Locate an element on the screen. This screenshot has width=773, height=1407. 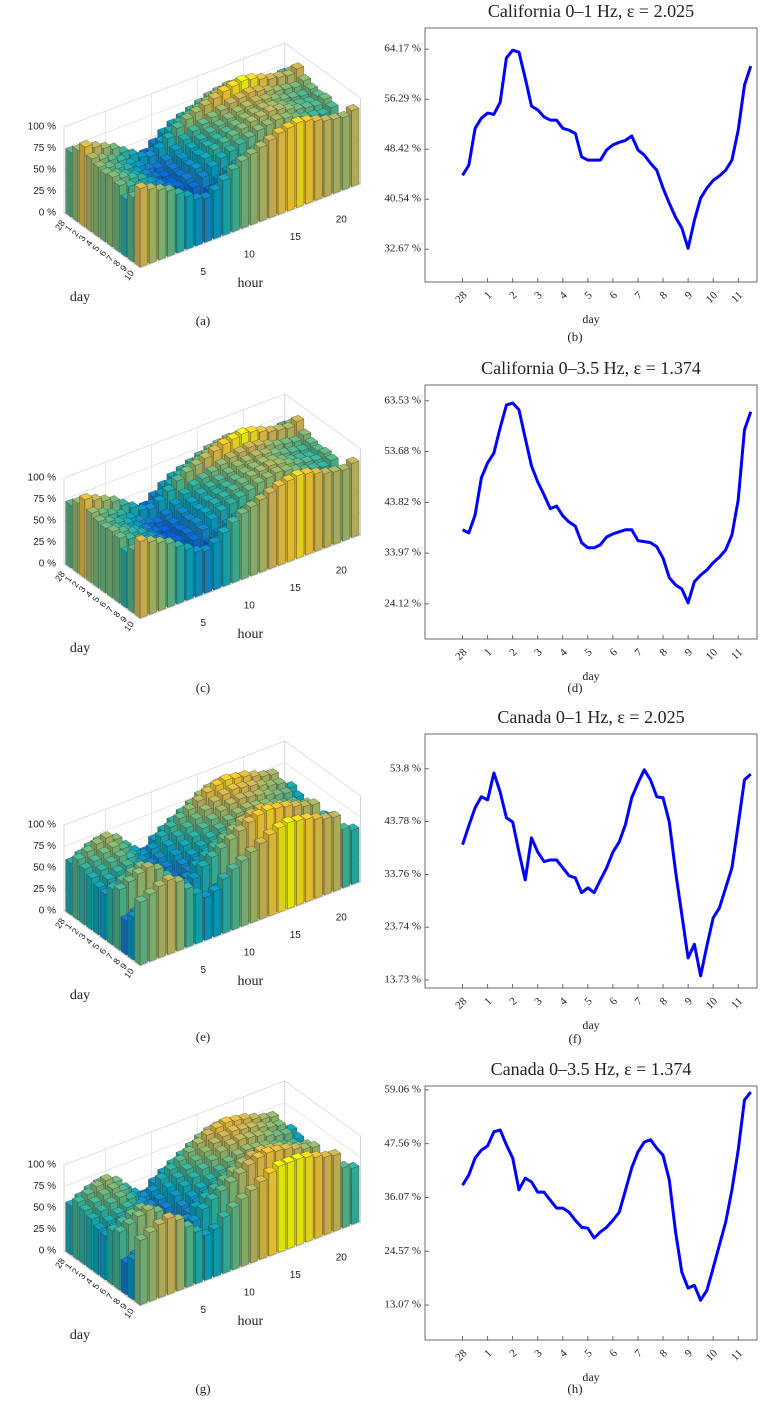
x-tick-label: 10 is located at coordinates (250, 952).